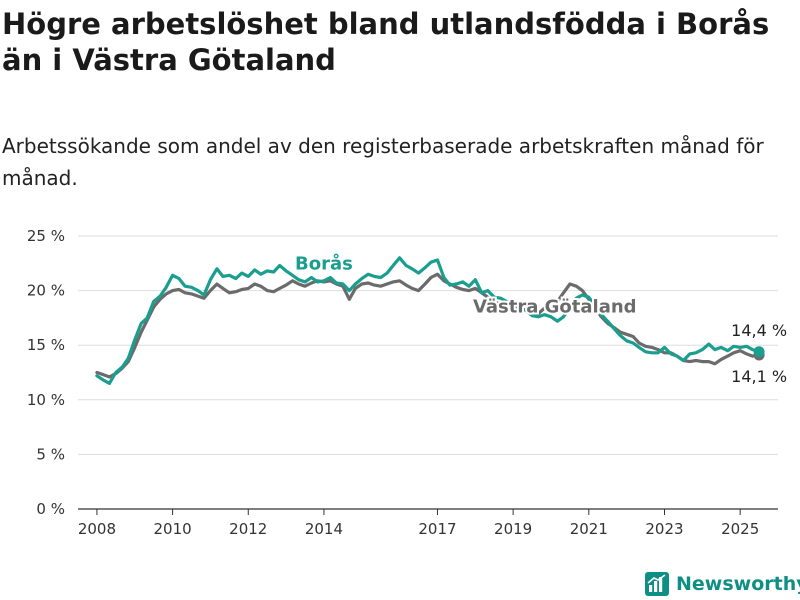 Image resolution: width=800 pixels, height=600 pixels. What do you see at coordinates (513, 529) in the screenshot?
I see `x-tick-label: 2019` at bounding box center [513, 529].